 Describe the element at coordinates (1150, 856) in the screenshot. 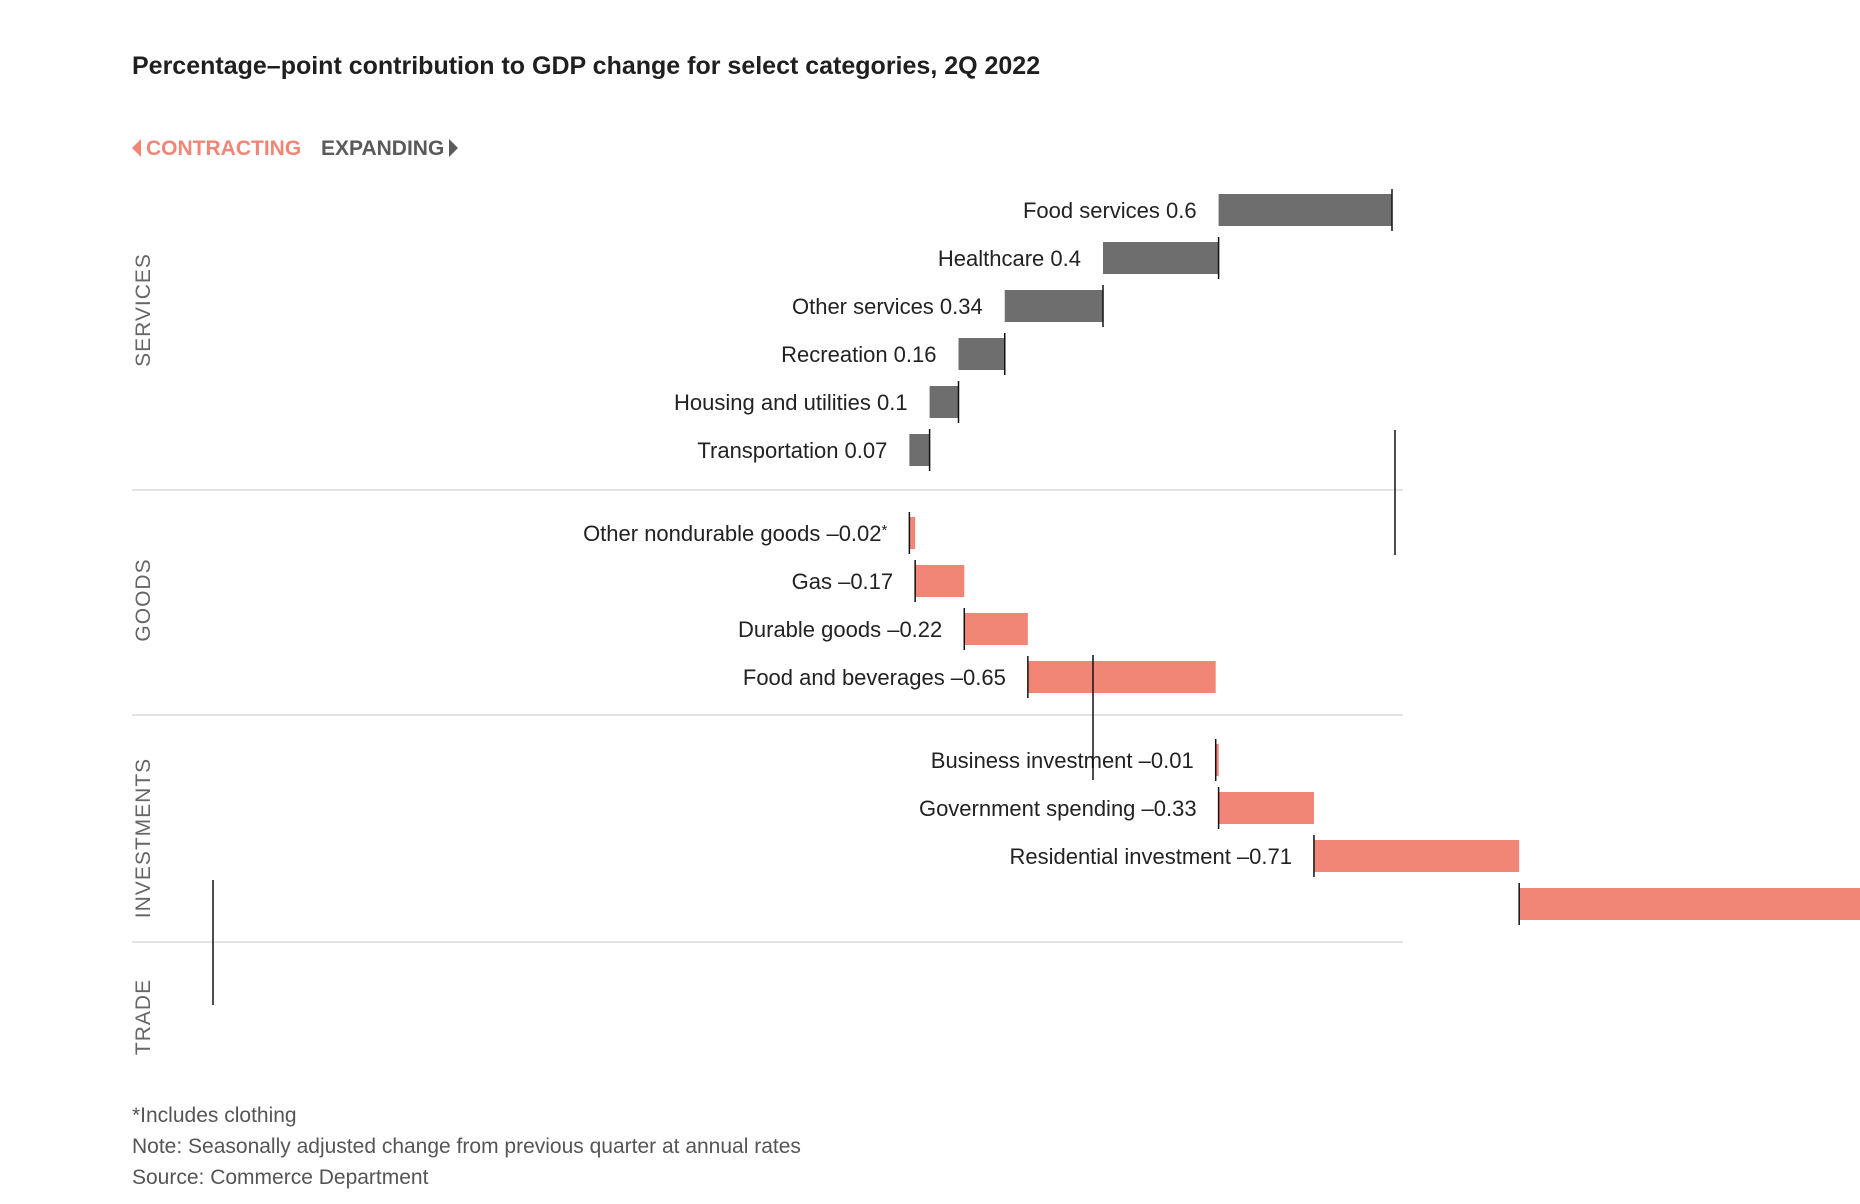

I see `bar-label-residential-investment: Residential investment –0.71` at that location.